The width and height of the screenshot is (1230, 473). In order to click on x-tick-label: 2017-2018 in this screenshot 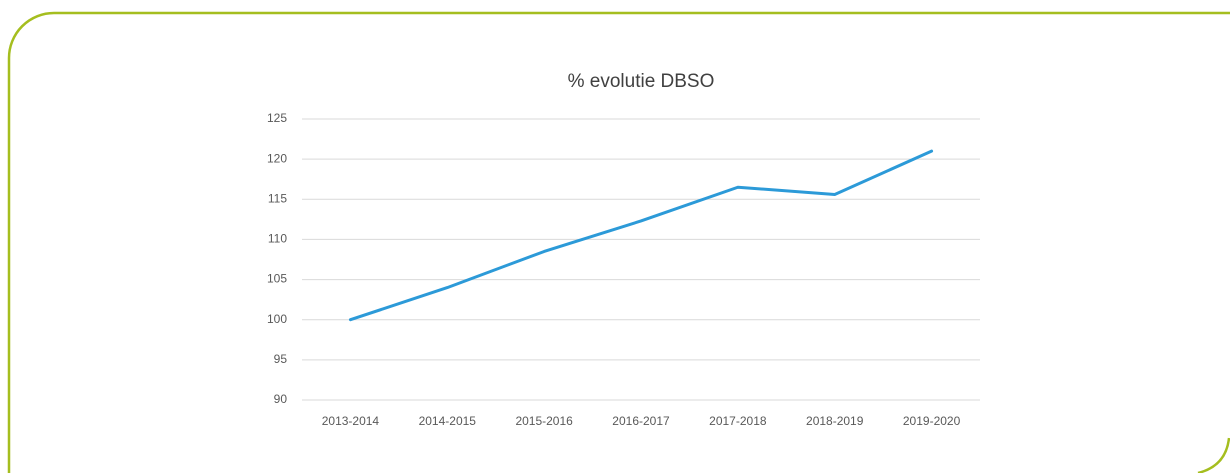, I will do `click(738, 421)`.